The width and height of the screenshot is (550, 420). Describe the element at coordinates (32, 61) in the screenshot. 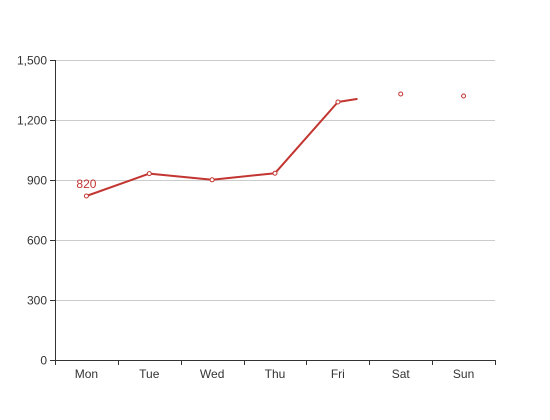

I see `y-tick-label-1500: 1,500` at that location.